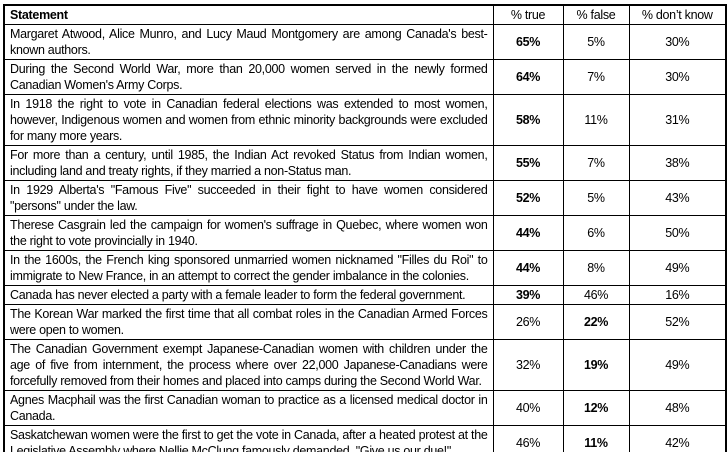 The width and height of the screenshot is (728, 452). I want to click on header-row: Statement % true % false % don’t know, so click(365, 14).